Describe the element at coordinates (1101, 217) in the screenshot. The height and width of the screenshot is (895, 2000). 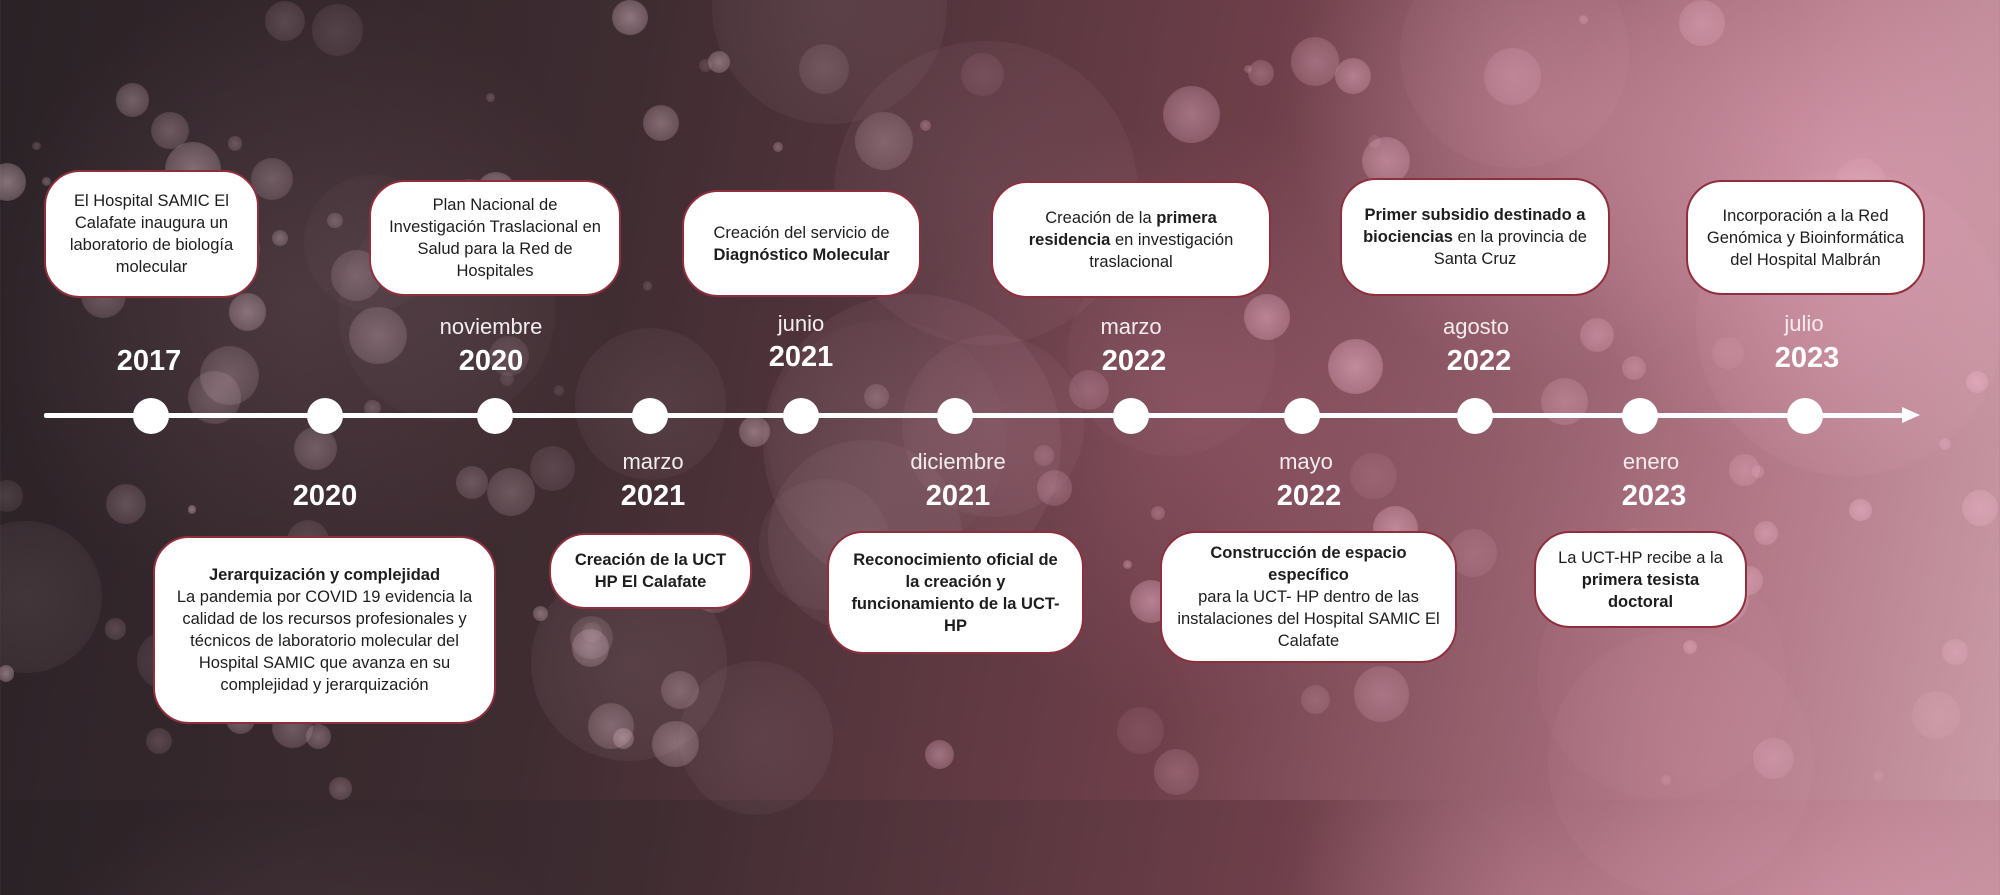
I see `event-text: Creación de la` at that location.